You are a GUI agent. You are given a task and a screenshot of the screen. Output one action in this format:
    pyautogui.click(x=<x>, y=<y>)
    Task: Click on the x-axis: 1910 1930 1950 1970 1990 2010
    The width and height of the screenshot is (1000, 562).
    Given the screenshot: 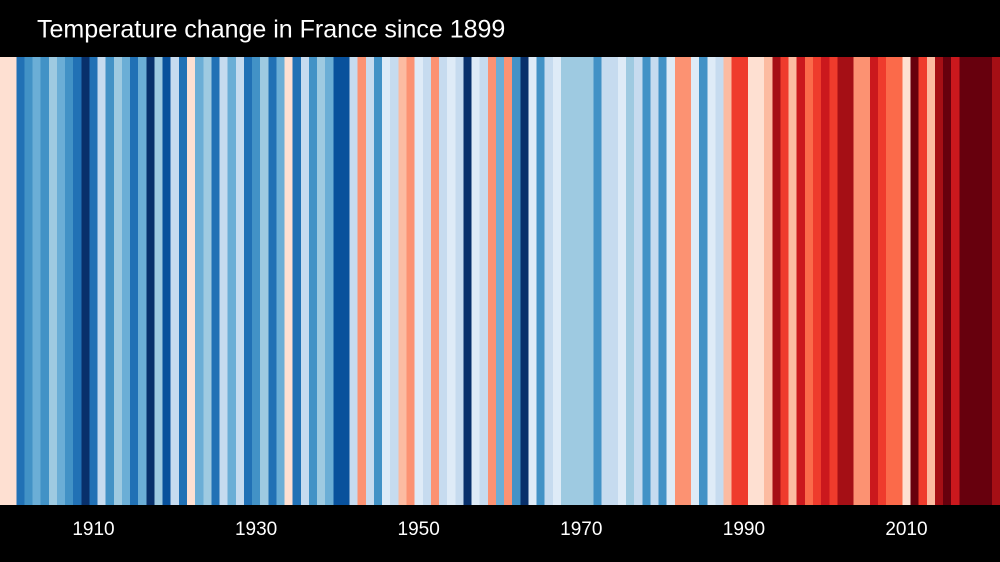 What is the action you would take?
    pyautogui.click(x=499, y=529)
    